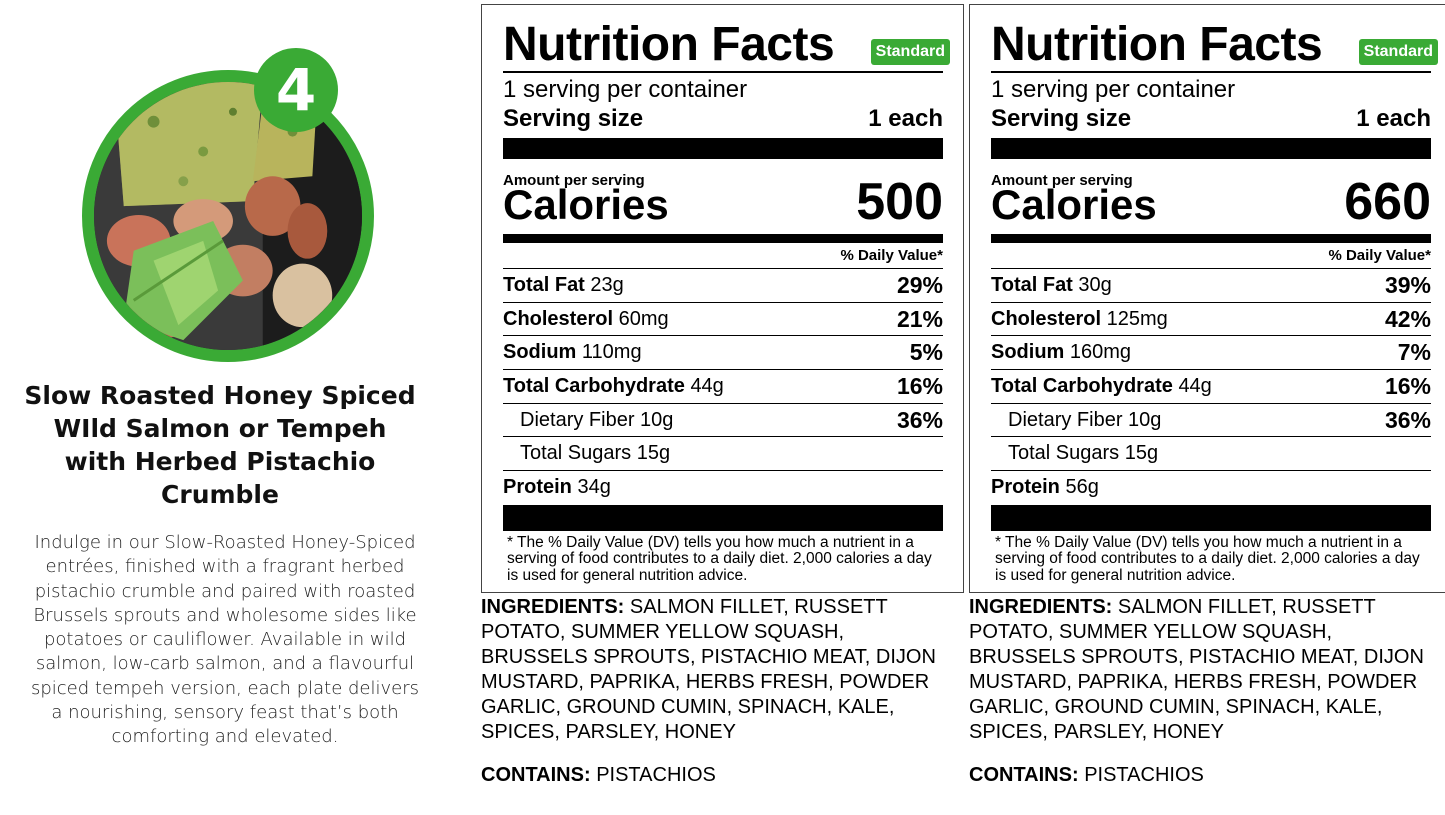 The image size is (1445, 815). What do you see at coordinates (1211, 488) in the screenshot?
I see `nutrient-row-protein: Protein 56g` at bounding box center [1211, 488].